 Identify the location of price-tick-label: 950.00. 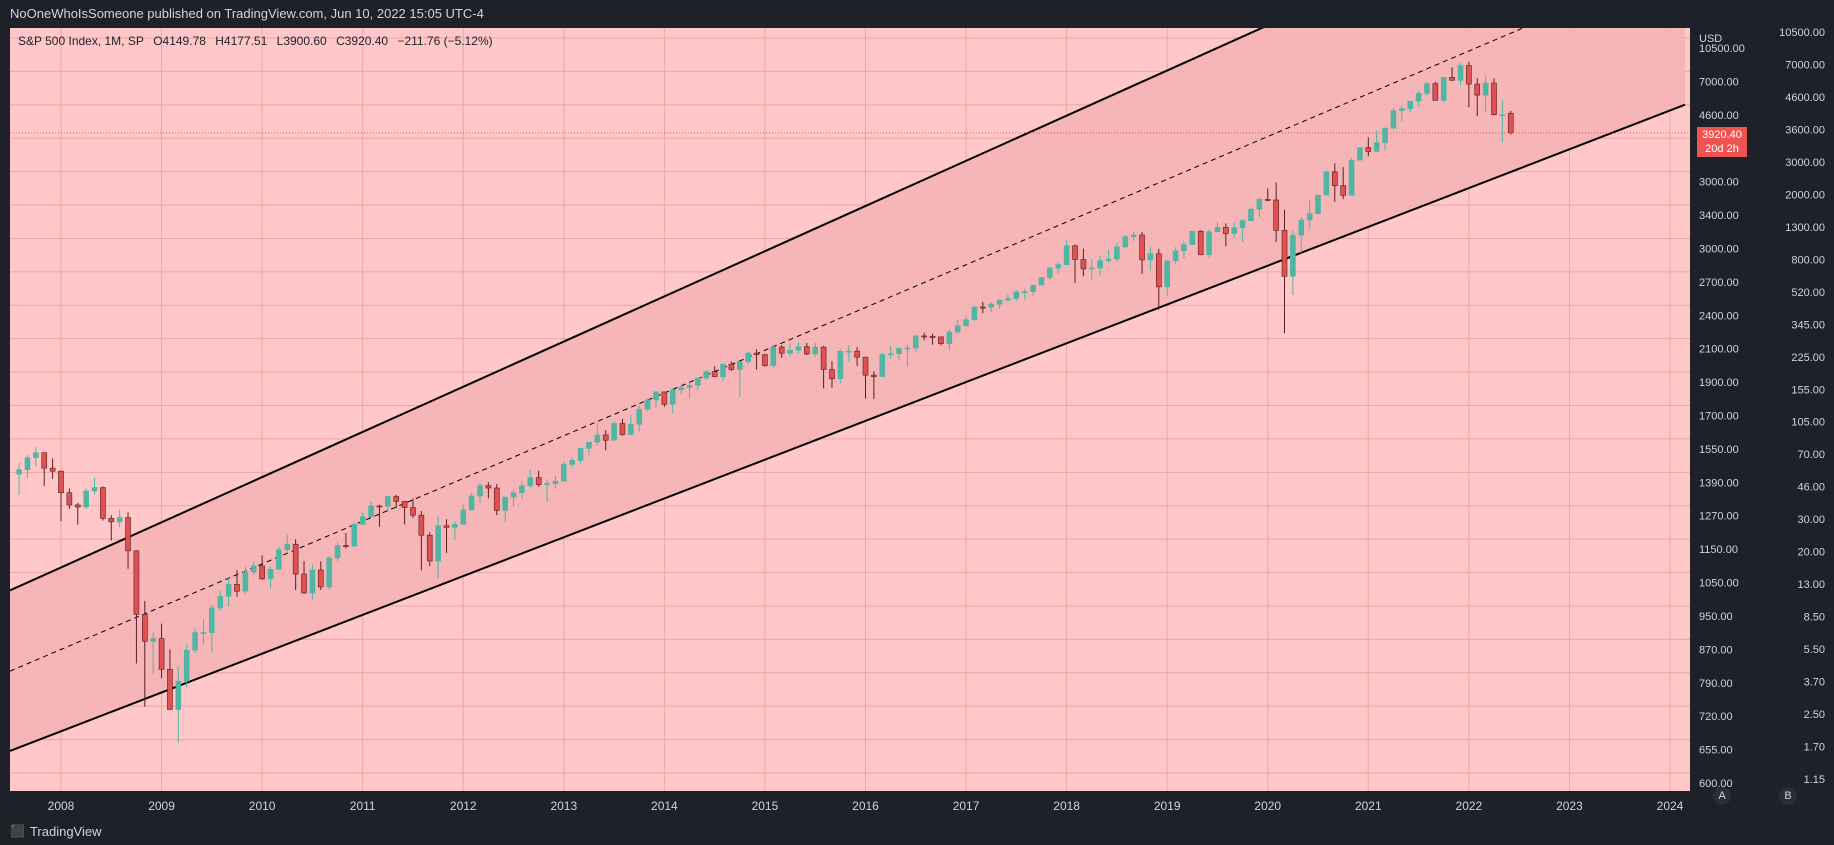
(1716, 617).